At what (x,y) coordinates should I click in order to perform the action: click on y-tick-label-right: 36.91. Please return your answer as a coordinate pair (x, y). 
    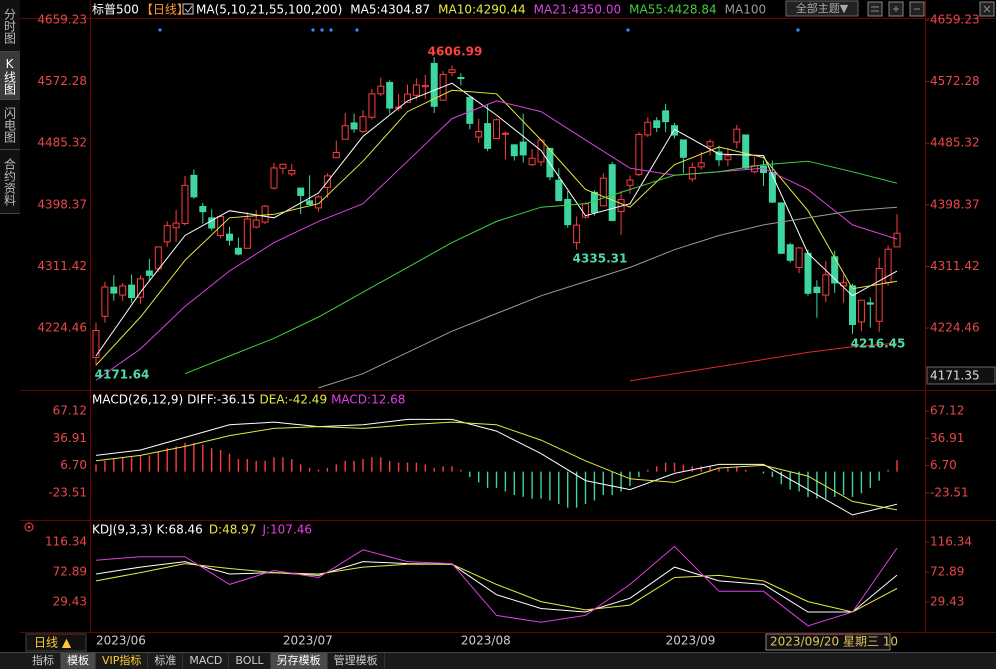
    Looking at the image, I should click on (947, 438).